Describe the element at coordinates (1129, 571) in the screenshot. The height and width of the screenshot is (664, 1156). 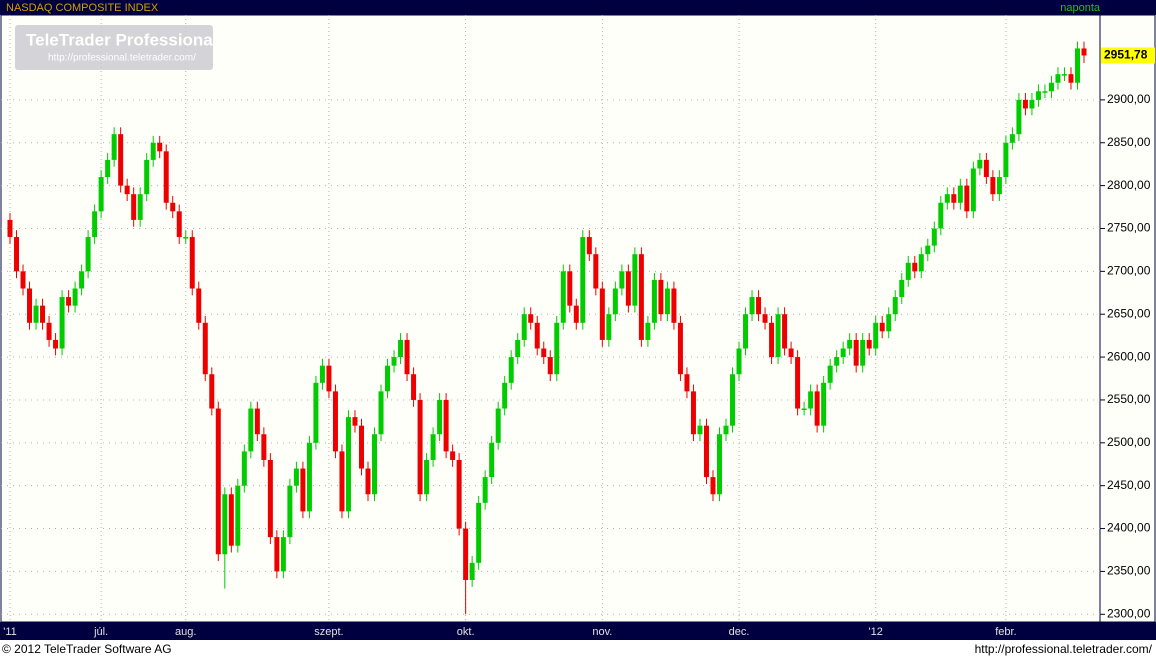
I see `y-tick-label: 2350,00` at that location.